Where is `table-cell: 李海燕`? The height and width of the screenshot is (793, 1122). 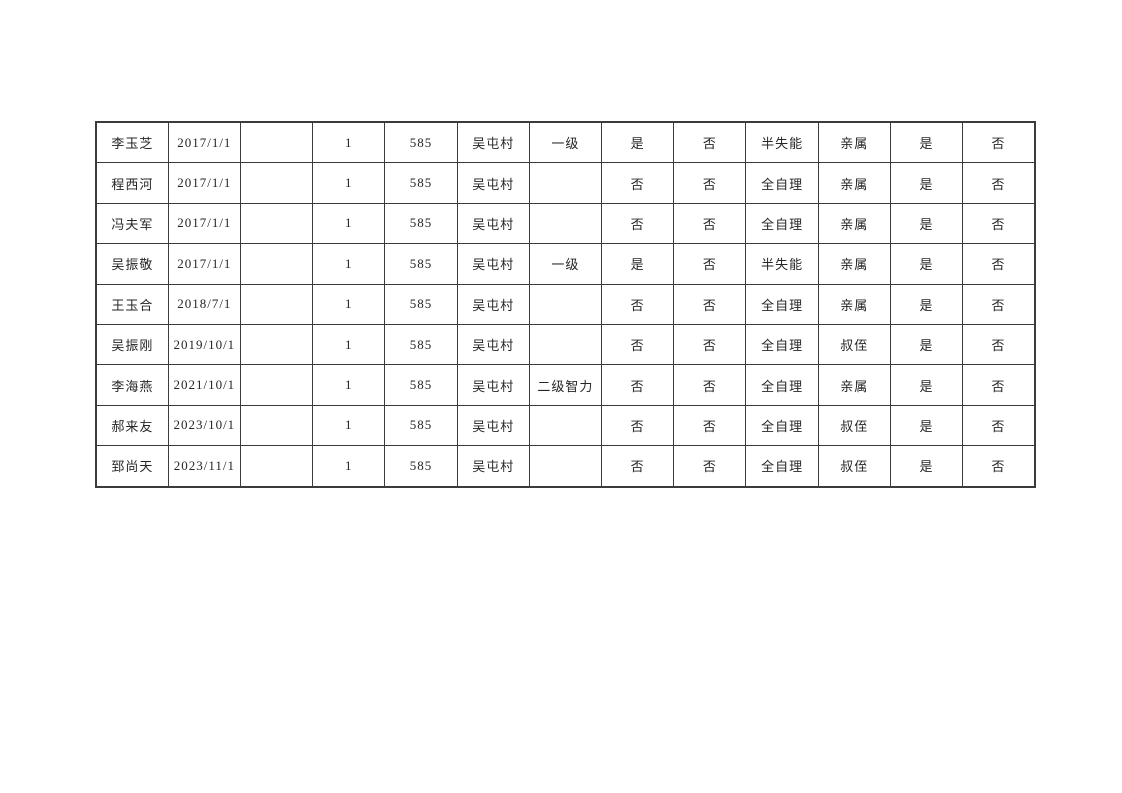
table-cell: 李海燕 is located at coordinates (132, 385).